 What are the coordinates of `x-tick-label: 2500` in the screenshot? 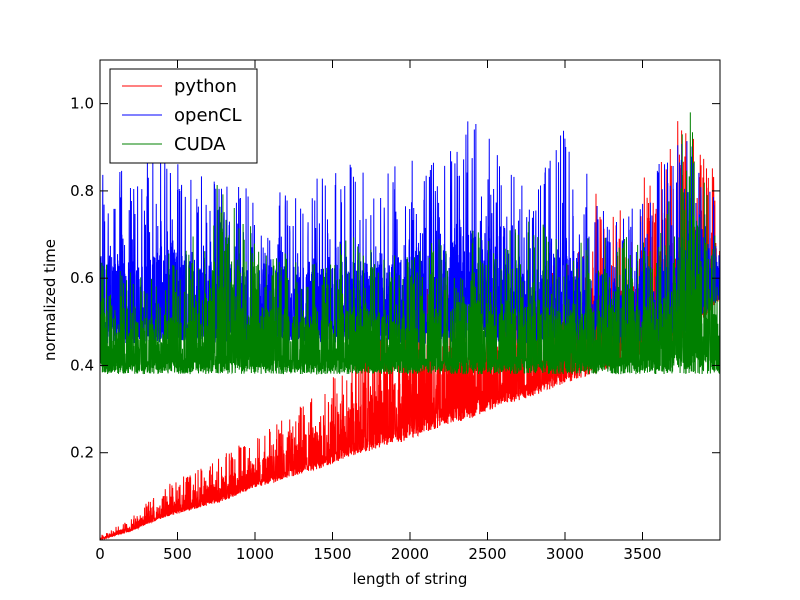 It's located at (487, 554).